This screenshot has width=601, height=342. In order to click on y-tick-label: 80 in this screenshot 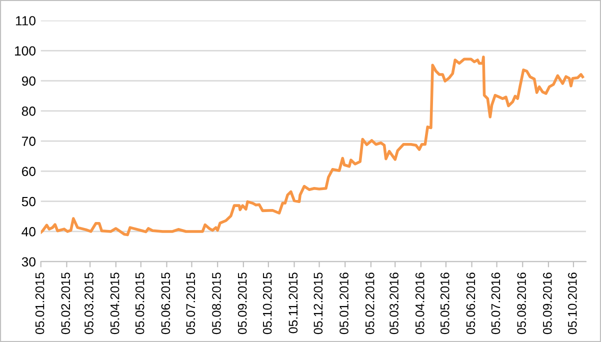, I will do `click(29, 111)`.